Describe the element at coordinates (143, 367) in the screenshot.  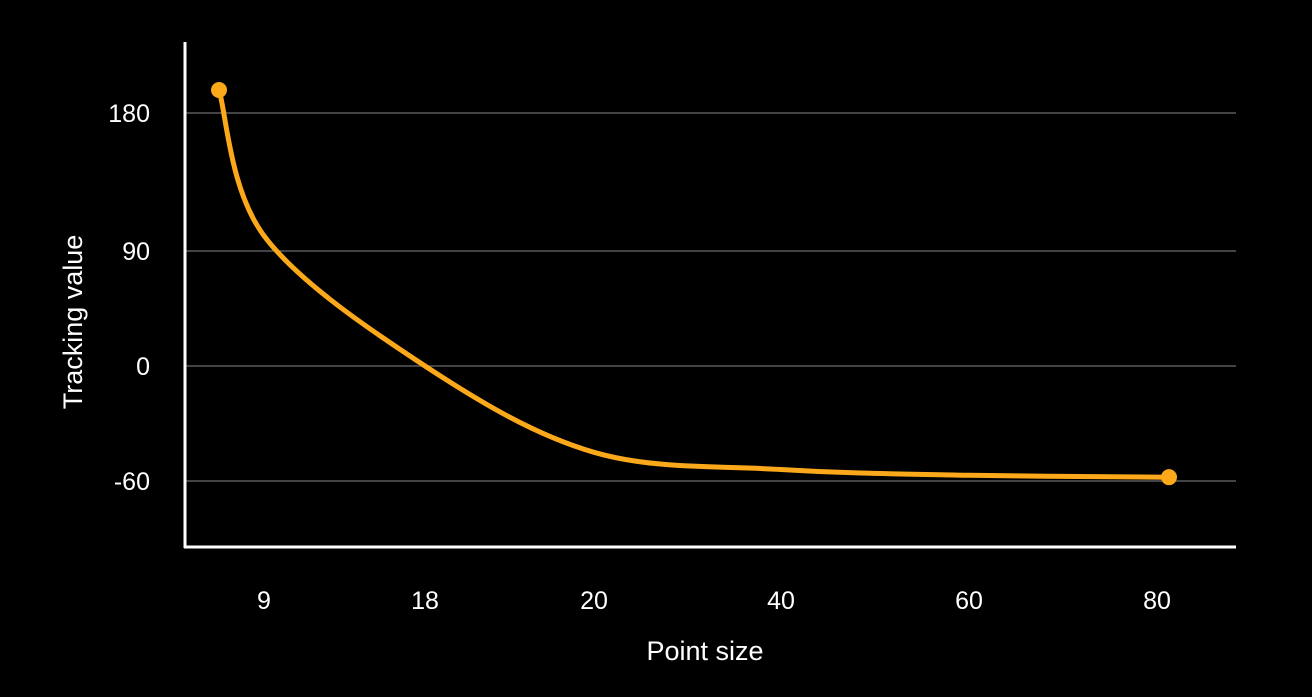
I see `y-tick-label: 0` at that location.